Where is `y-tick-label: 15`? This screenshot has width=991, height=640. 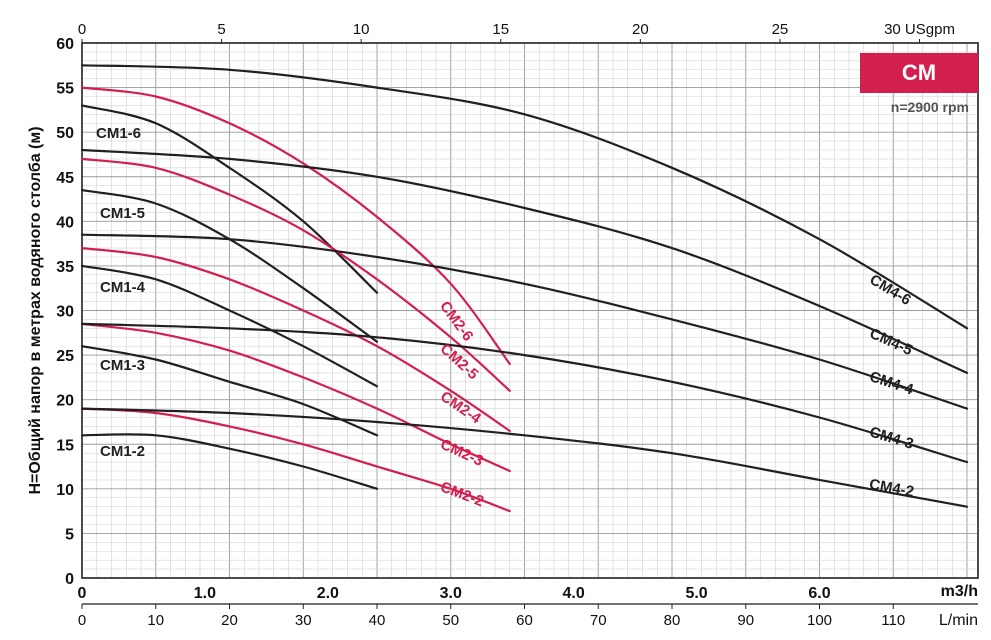
y-tick-label: 15 is located at coordinates (65, 445).